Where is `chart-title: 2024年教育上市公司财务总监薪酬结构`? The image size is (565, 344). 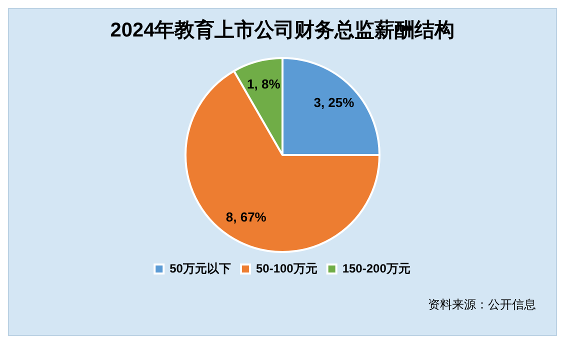
chart-title: 2024年教育上市公司财务总监薪酬结构 is located at coordinates (282, 30).